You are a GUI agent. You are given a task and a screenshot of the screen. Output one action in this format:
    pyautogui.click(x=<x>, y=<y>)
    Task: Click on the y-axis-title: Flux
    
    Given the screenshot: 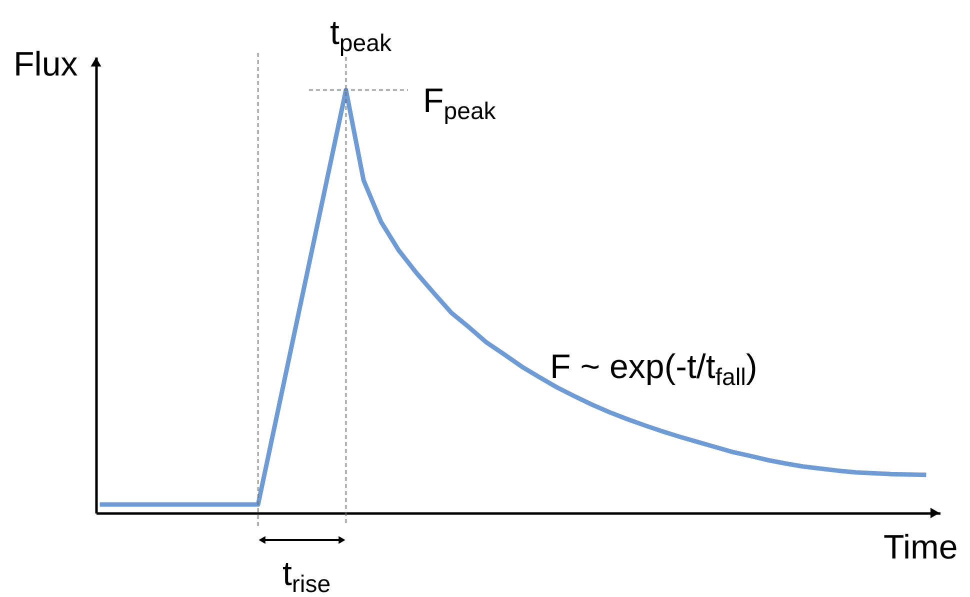 What is the action you would take?
    pyautogui.click(x=46, y=65)
    